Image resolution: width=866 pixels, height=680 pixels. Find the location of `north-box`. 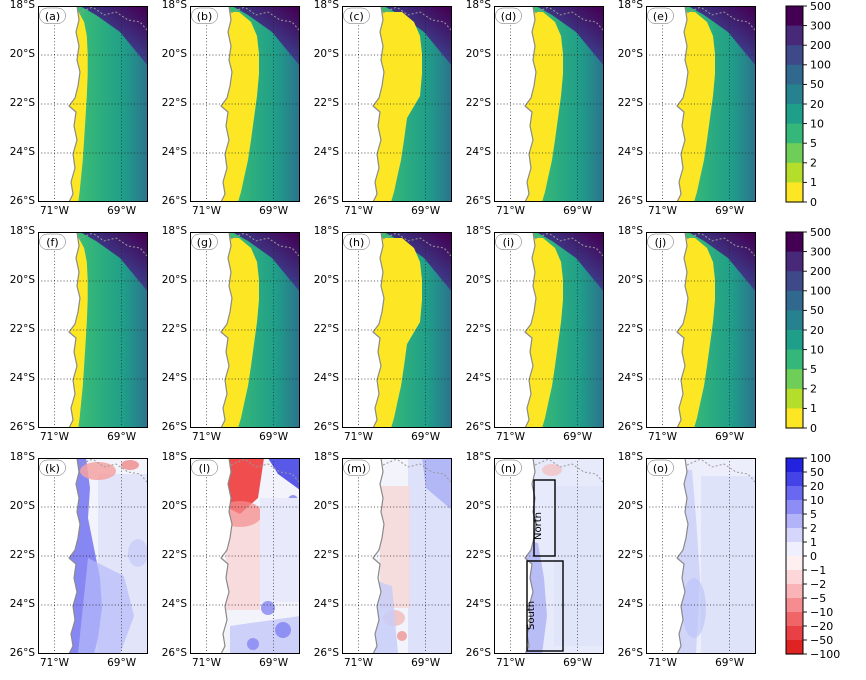

north-box is located at coordinates (544, 518).